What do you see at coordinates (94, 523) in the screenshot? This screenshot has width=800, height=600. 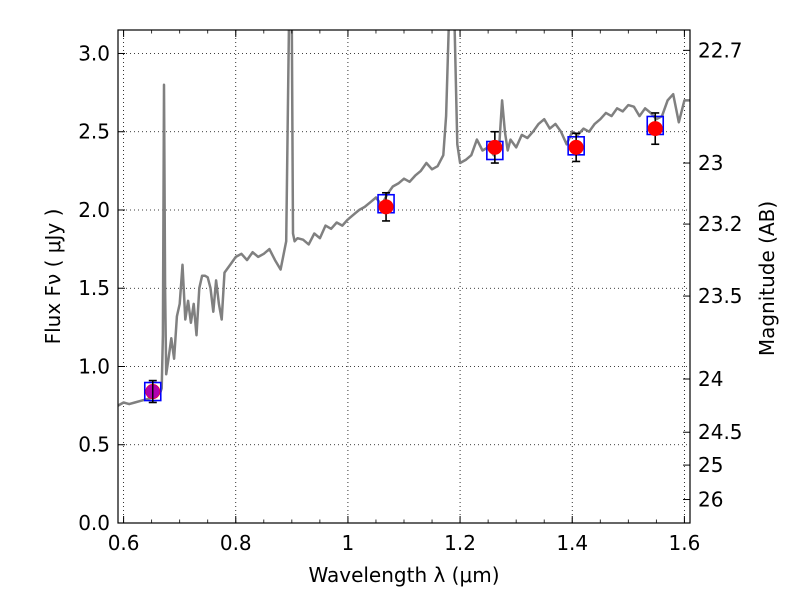 I see `y-tick-label: 0.0` at bounding box center [94, 523].